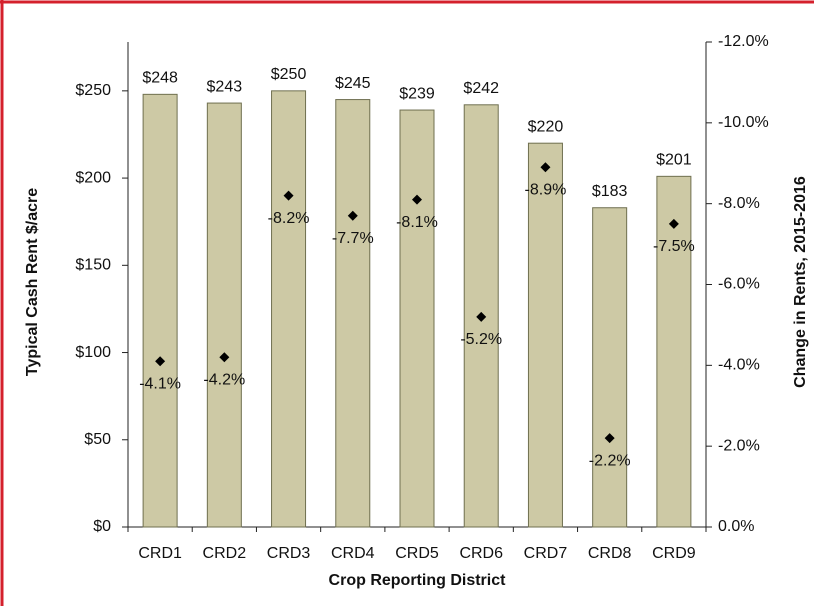 The height and width of the screenshot is (606, 814). Describe the element at coordinates (739, 203) in the screenshot. I see `y2-tick-label: -8.0%` at that location.